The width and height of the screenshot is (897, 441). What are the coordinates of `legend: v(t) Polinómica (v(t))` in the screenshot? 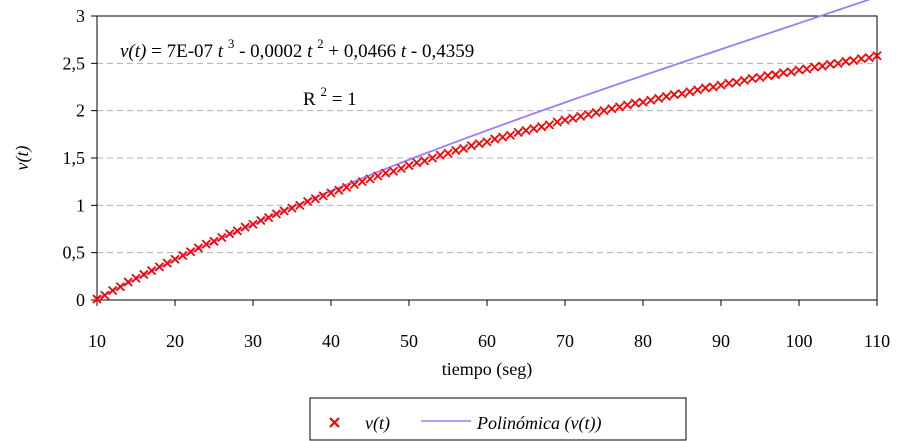 It's located at (498, 419).